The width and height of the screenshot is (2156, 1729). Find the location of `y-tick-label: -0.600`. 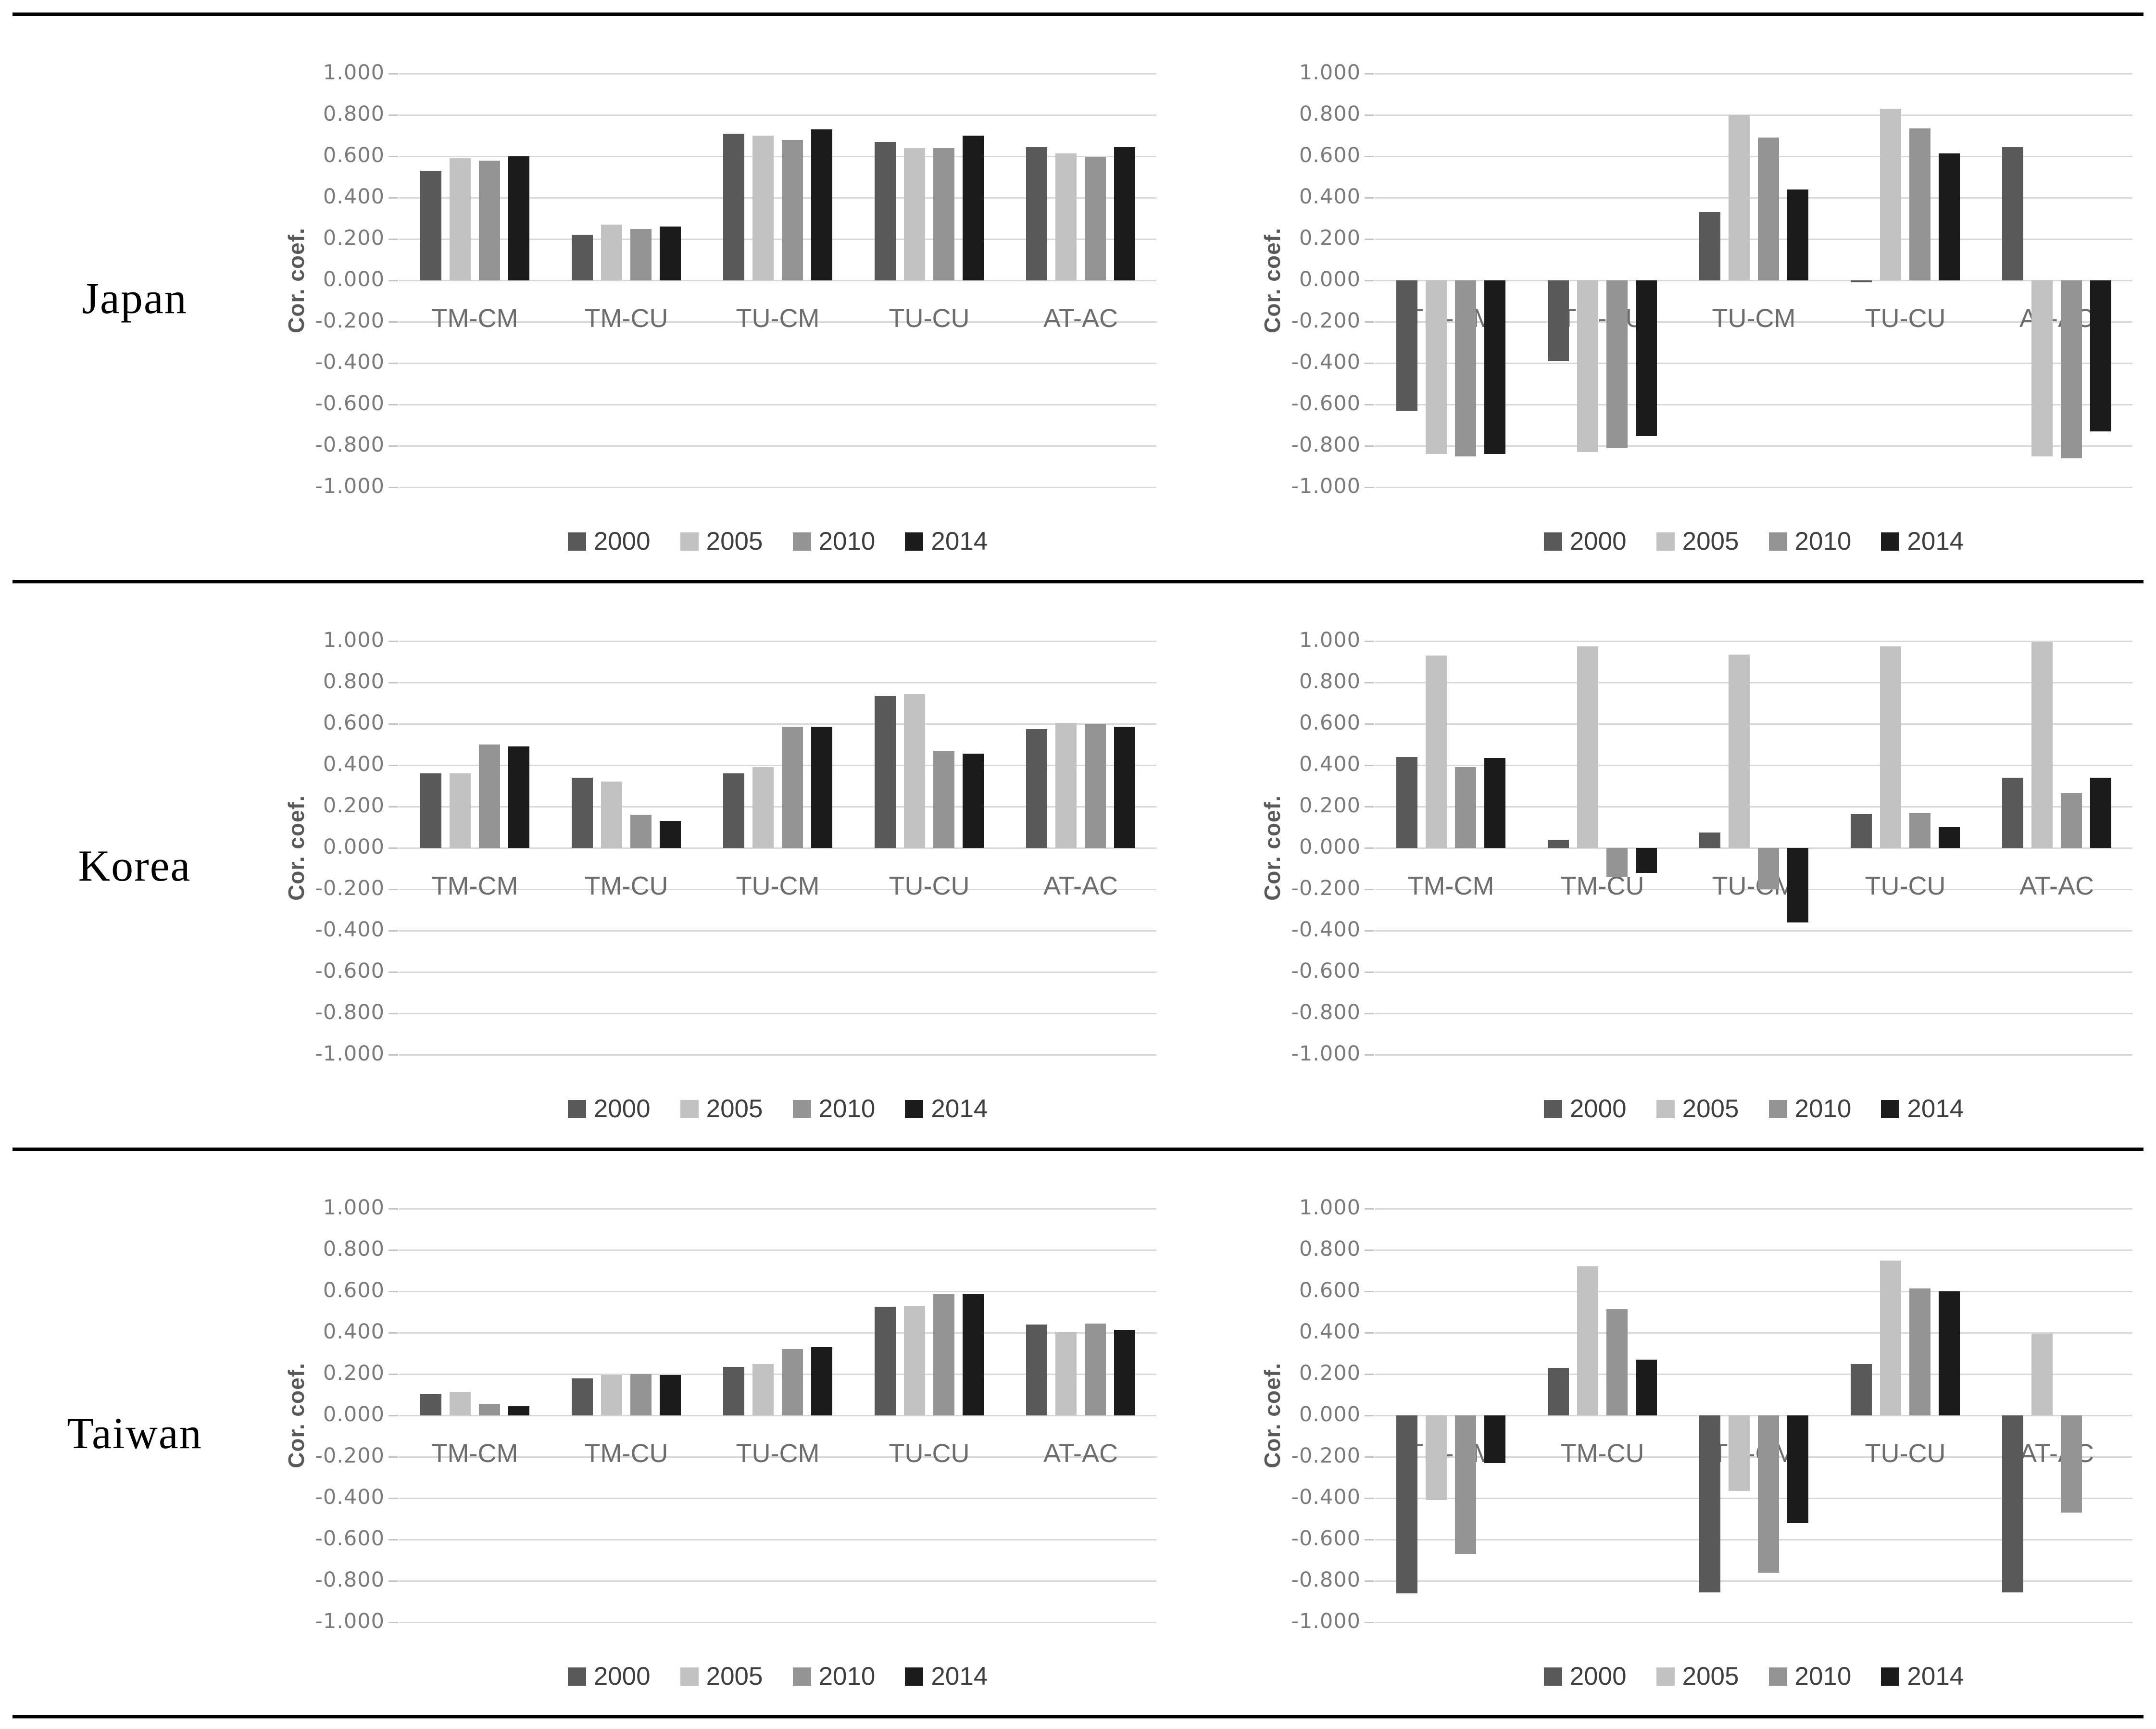

y-tick-label: -0.600 is located at coordinates (350, 403).